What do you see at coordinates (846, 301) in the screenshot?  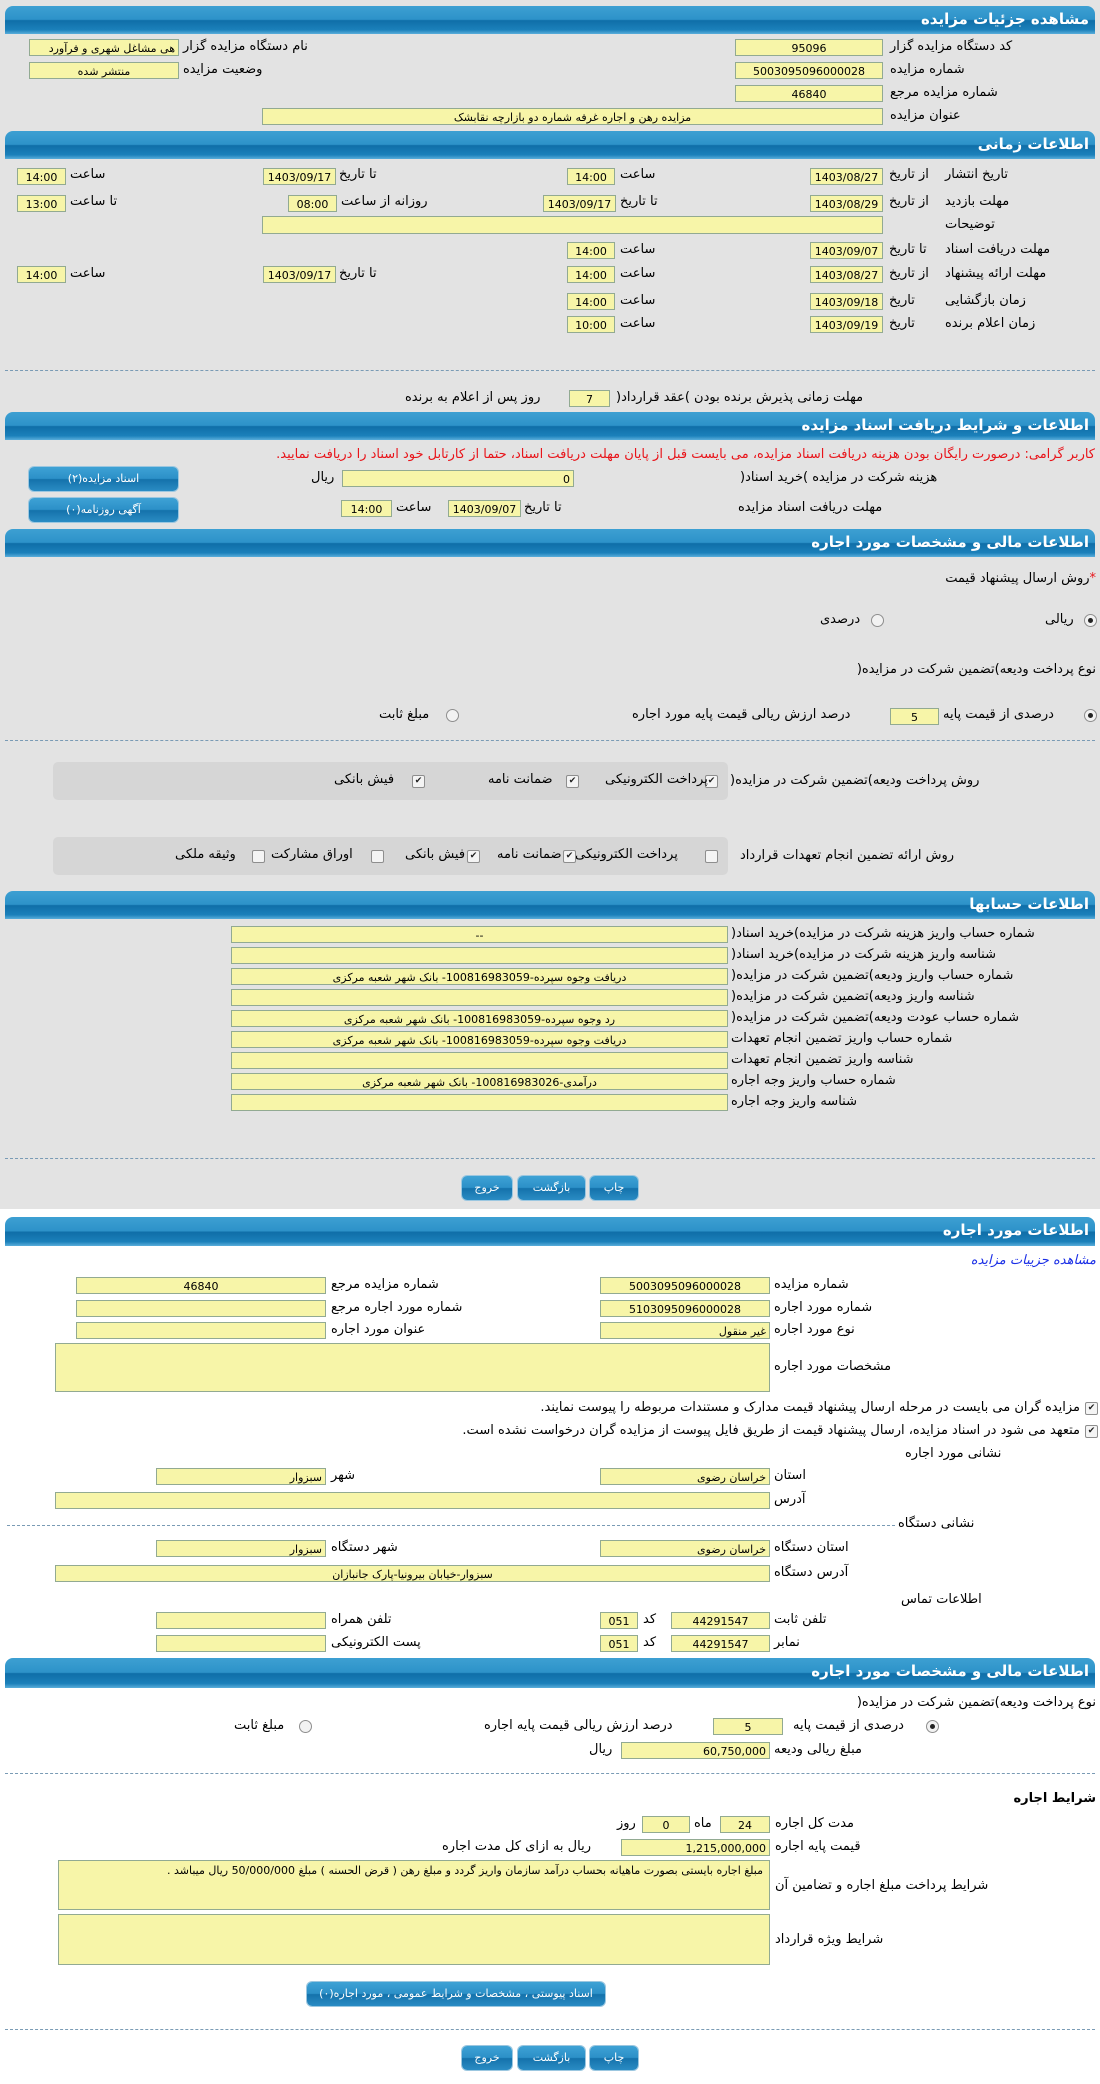 I see `opening-date: 1403/09/18` at bounding box center [846, 301].